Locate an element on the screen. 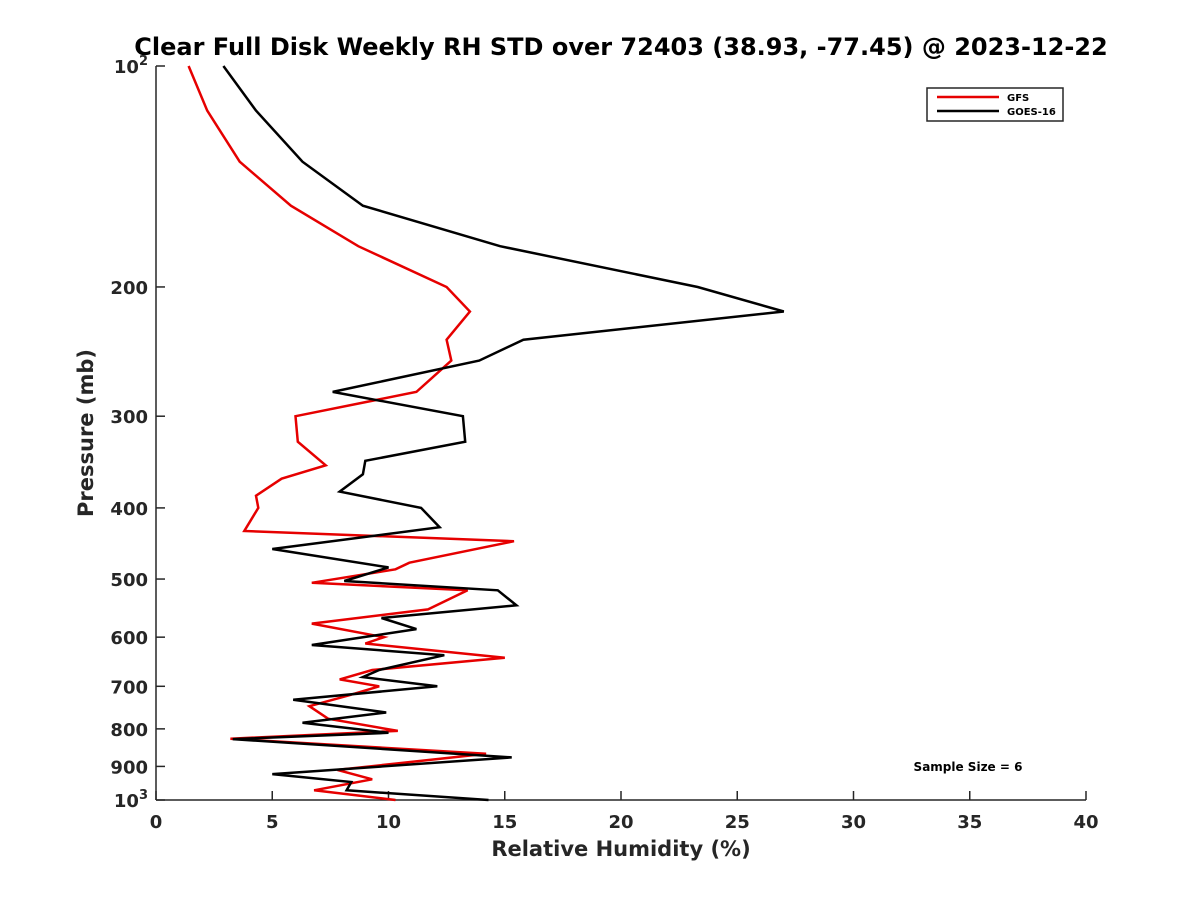 The width and height of the screenshot is (1200, 900). y-tick-label: 500 is located at coordinates (129, 580).